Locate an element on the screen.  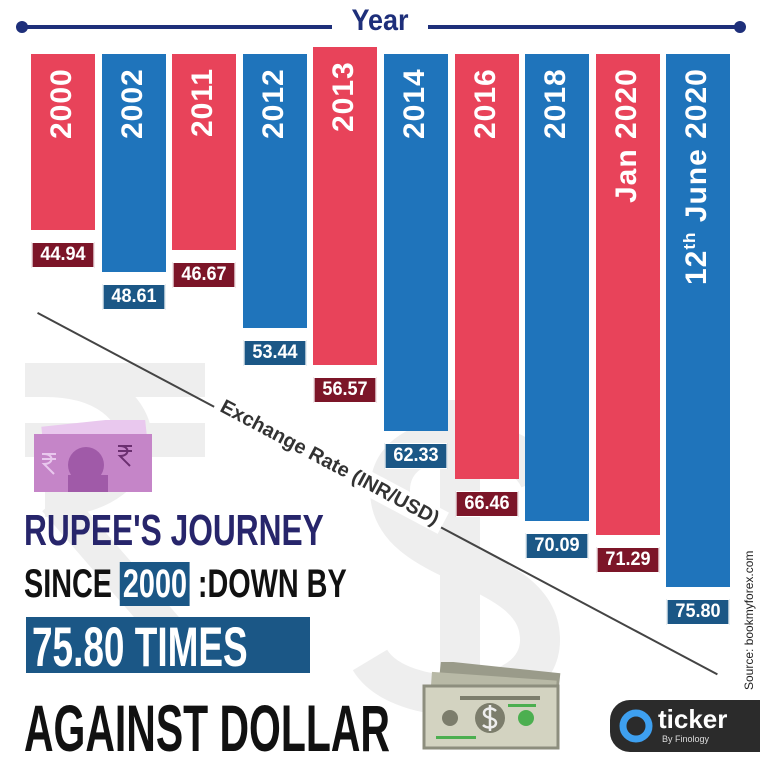
ticker-sub: By Finology is located at coordinates (686, 739).